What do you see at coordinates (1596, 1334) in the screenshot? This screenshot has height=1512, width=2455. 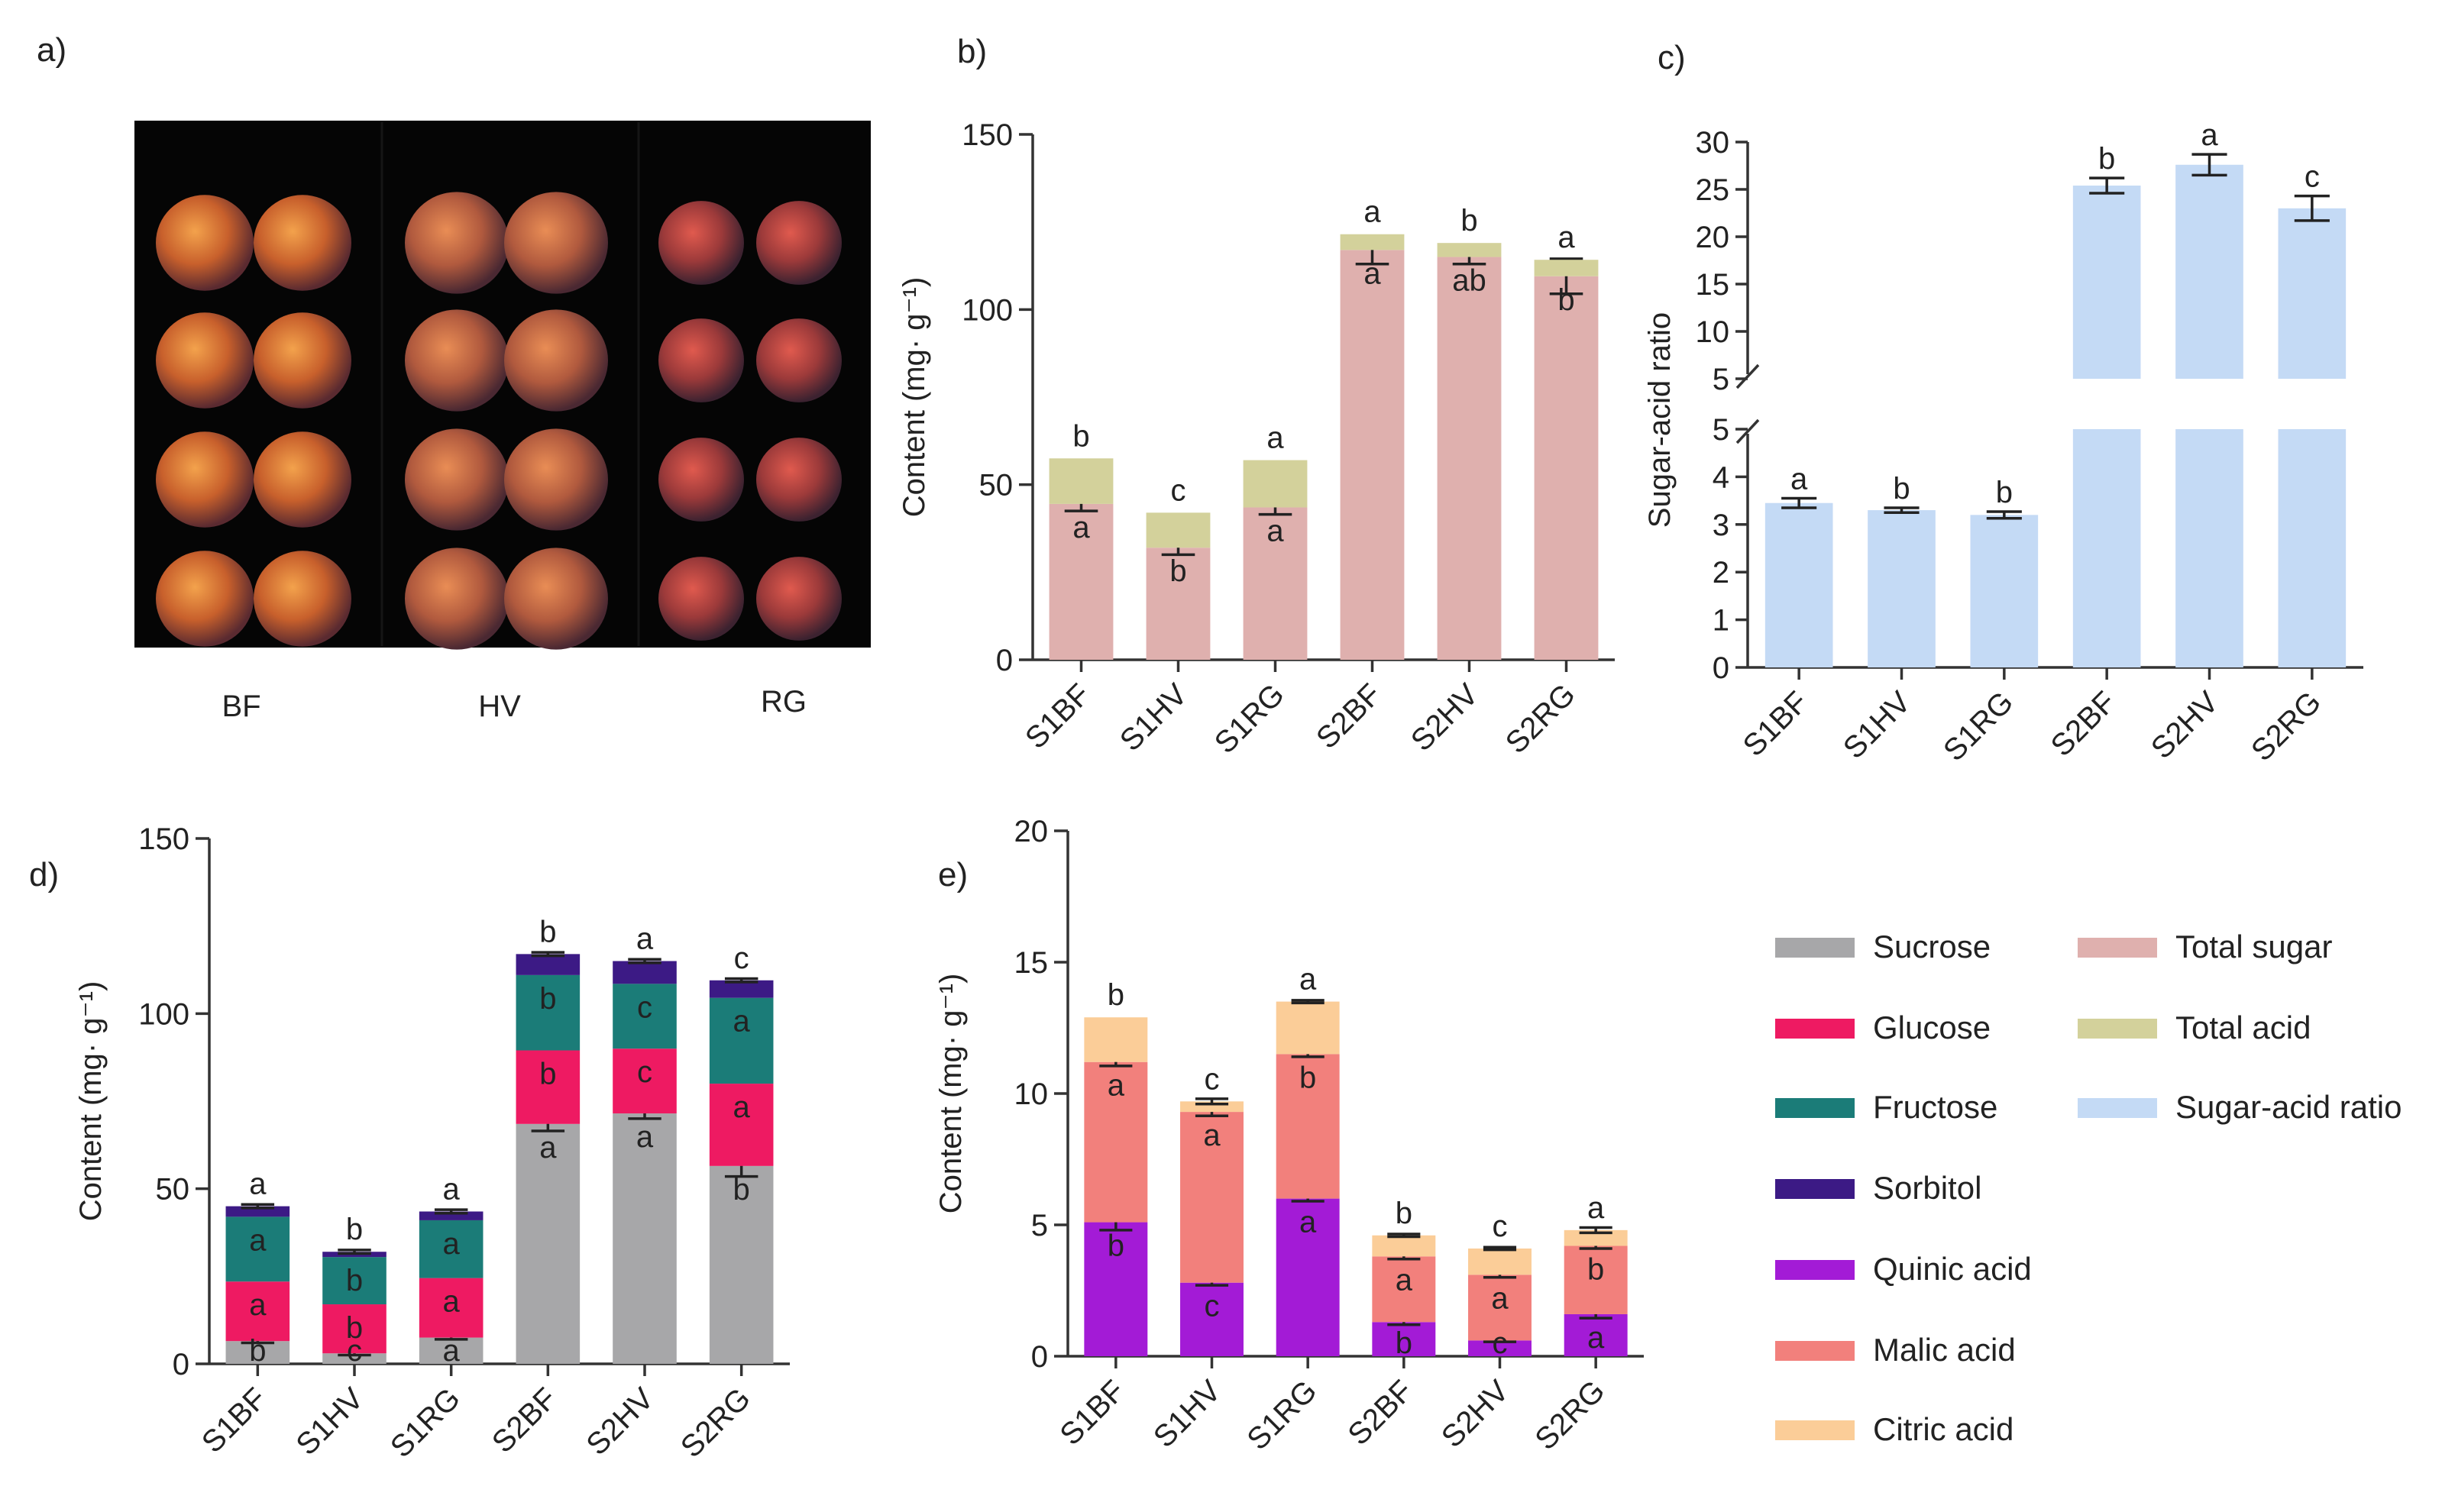 I see `bar-quinic-acid-s2rg` at bounding box center [1596, 1334].